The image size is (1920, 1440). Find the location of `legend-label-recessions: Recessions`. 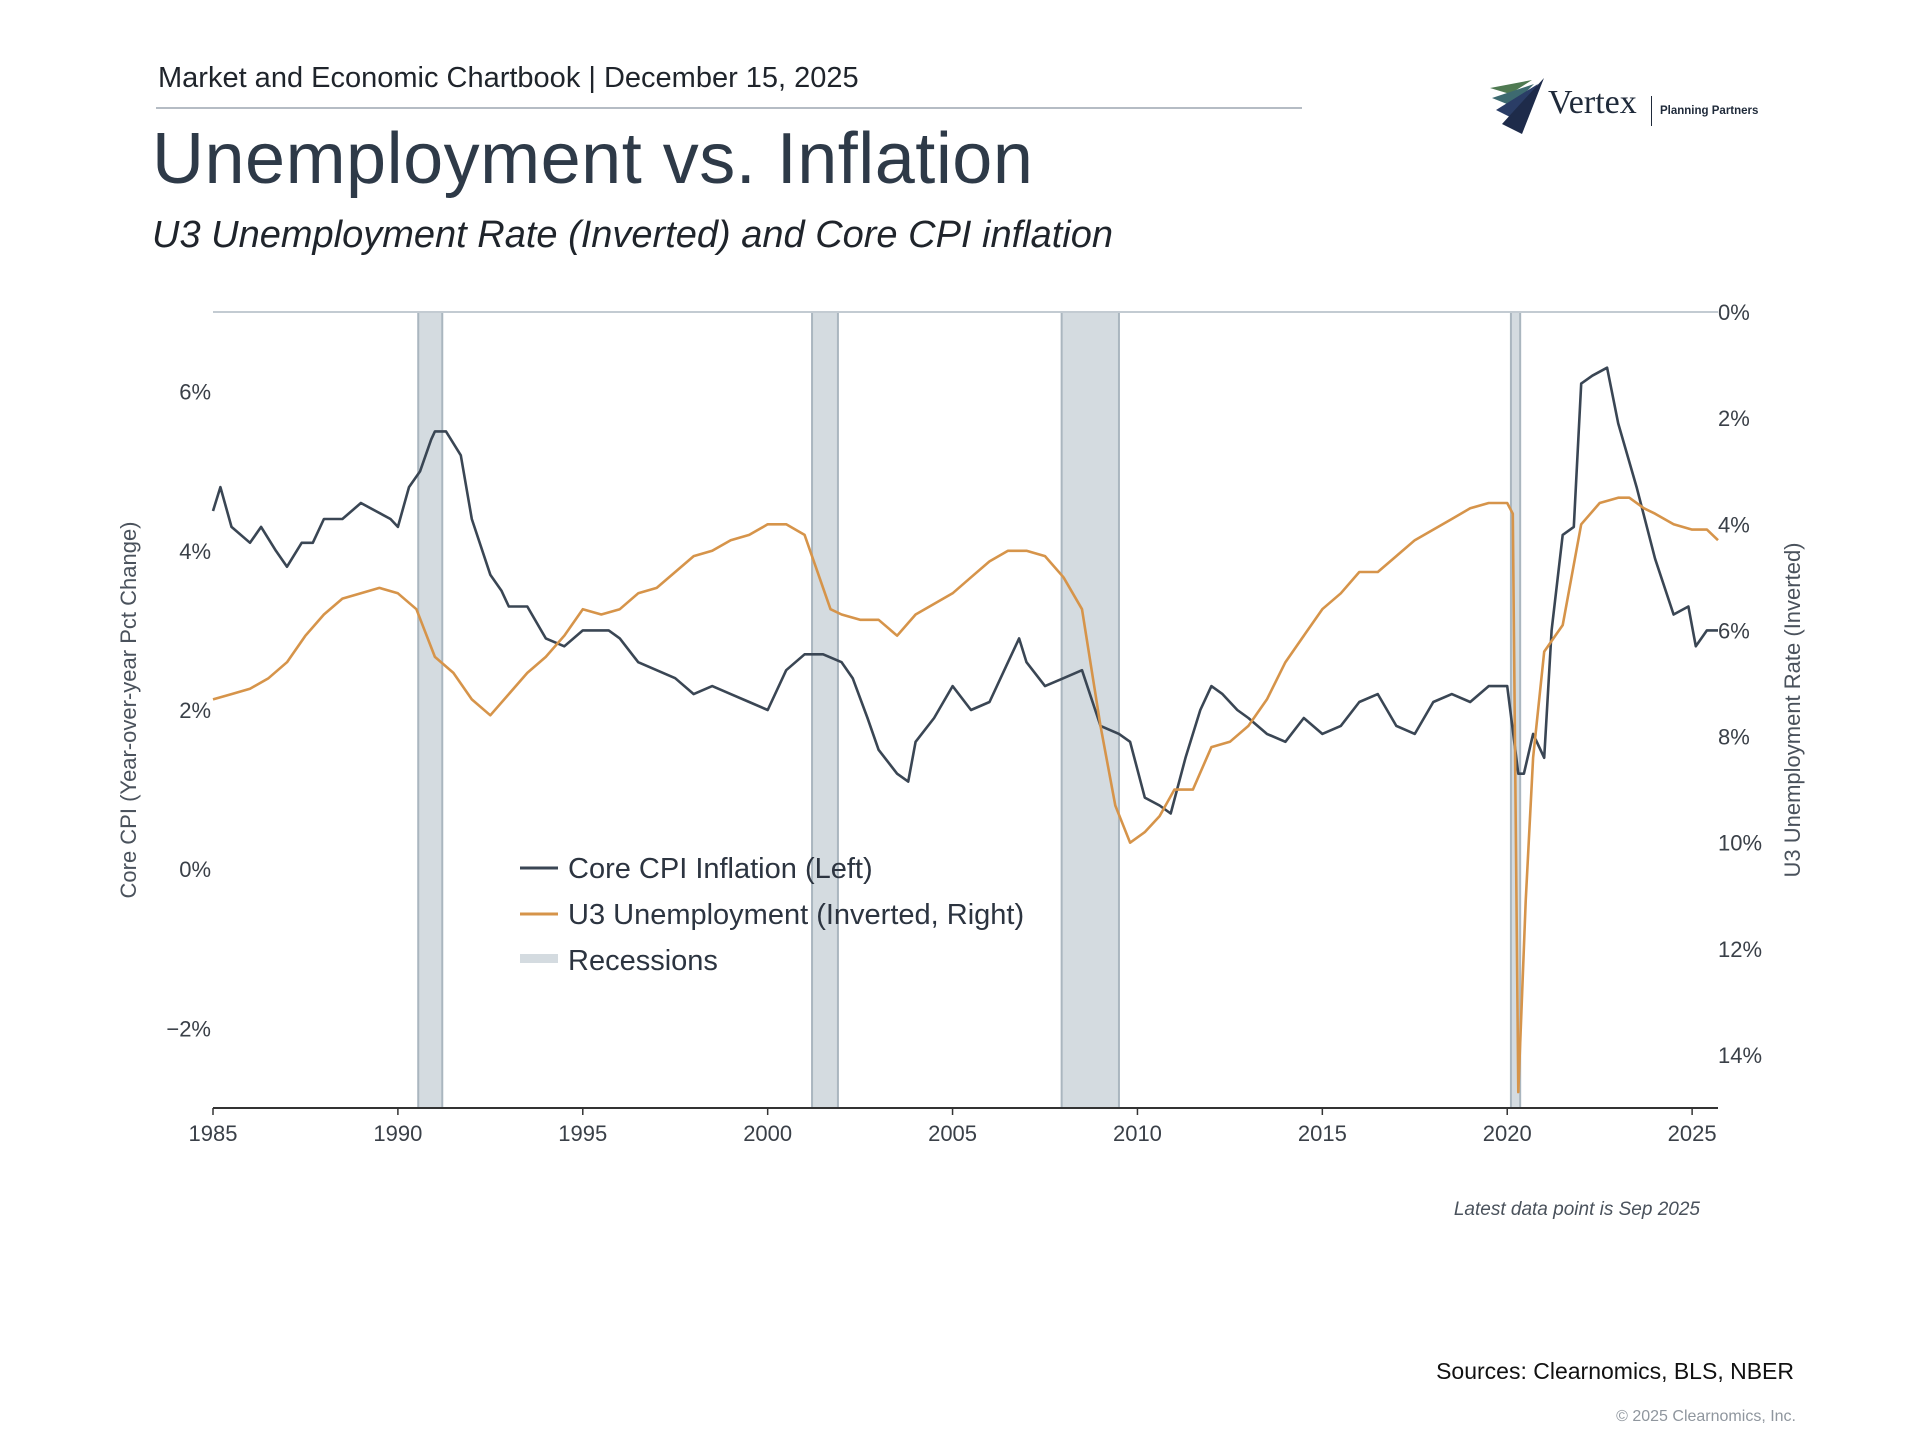

legend-label-recessions: Recessions is located at coordinates (643, 961).